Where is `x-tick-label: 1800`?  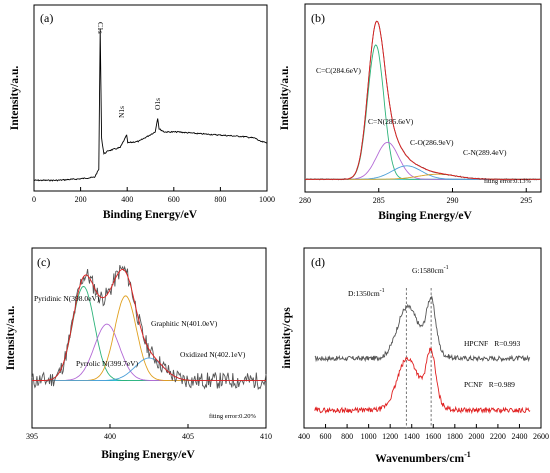
x-tick-label: 1800 is located at coordinates (455, 436).